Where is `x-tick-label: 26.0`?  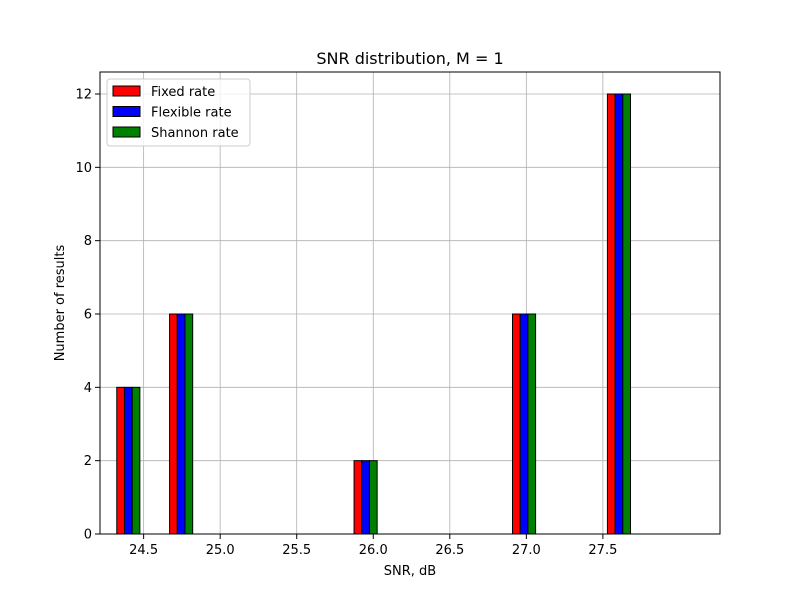
x-tick-label: 26.0 is located at coordinates (373, 550).